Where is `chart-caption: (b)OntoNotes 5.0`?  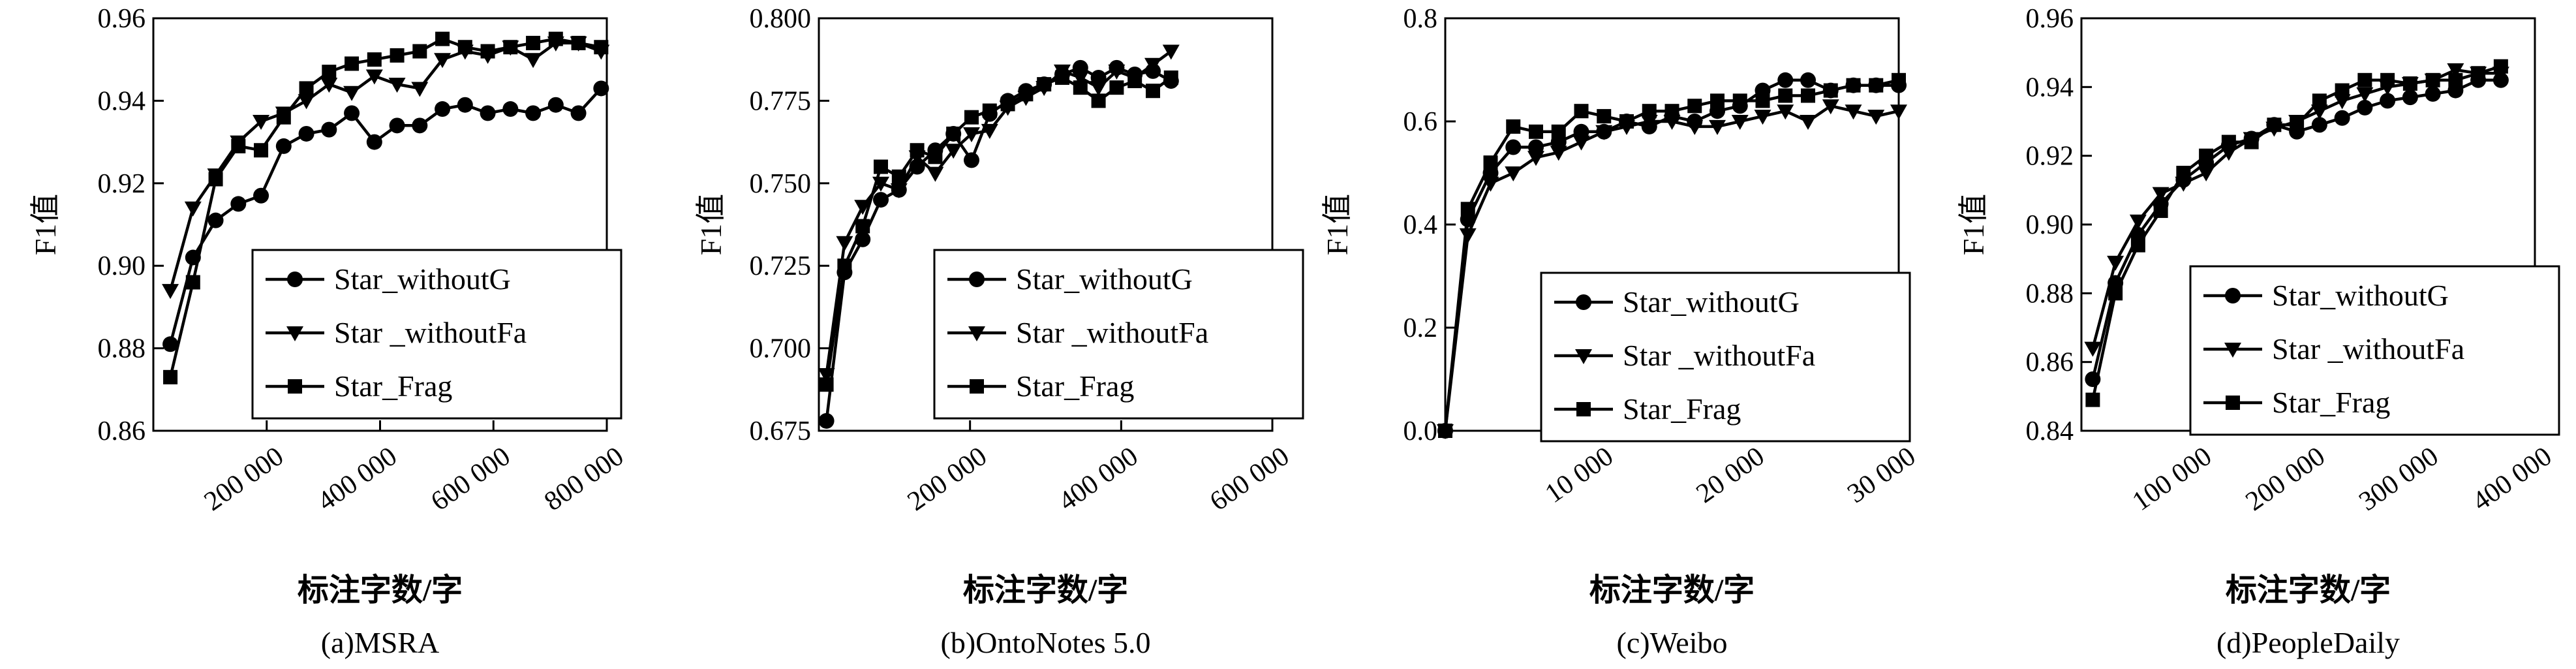 chart-caption: (b)OntoNotes 5.0 is located at coordinates (1046, 642).